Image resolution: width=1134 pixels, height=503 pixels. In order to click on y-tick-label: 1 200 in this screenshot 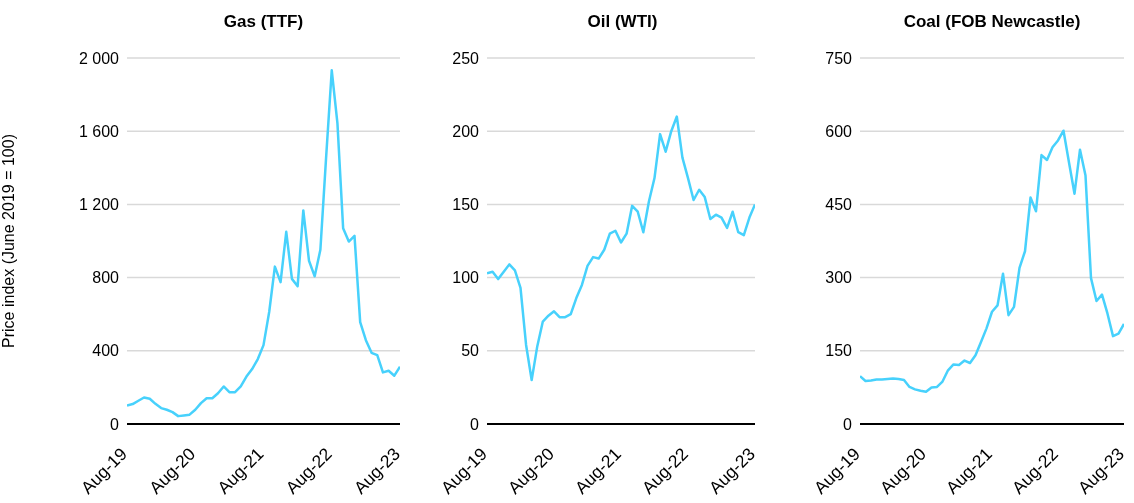, I will do `click(99, 205)`.